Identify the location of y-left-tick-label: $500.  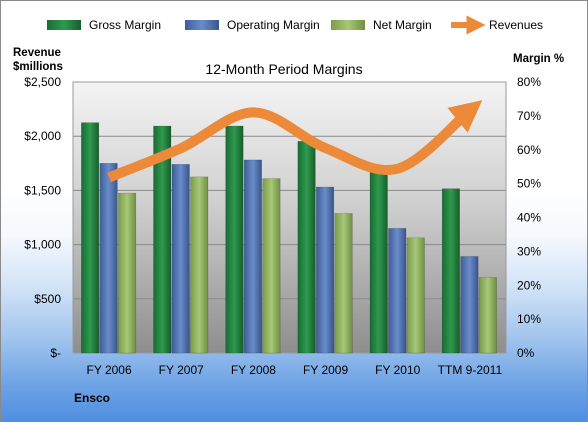
(47, 299).